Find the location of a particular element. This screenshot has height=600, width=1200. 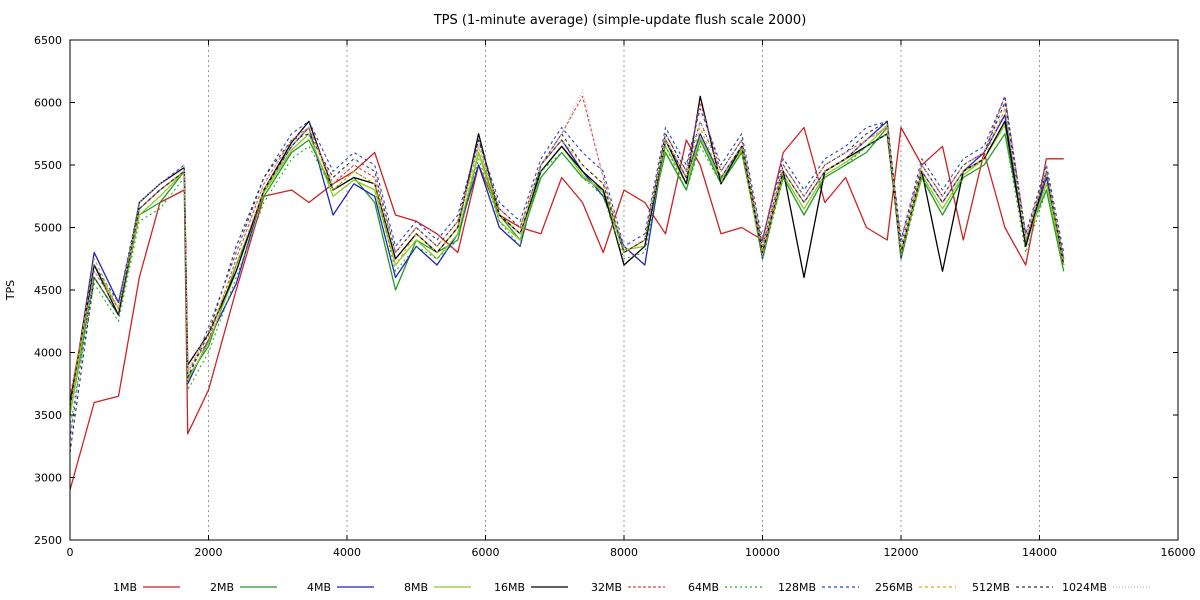

legend-label: 64MB is located at coordinates (703, 587).